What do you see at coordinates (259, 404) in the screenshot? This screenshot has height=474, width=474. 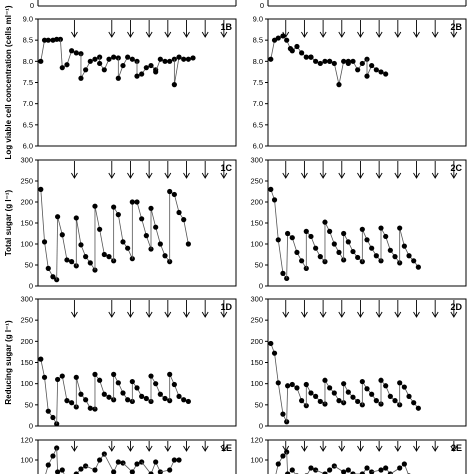 I see `y-tick-label: 50` at bounding box center [259, 404].